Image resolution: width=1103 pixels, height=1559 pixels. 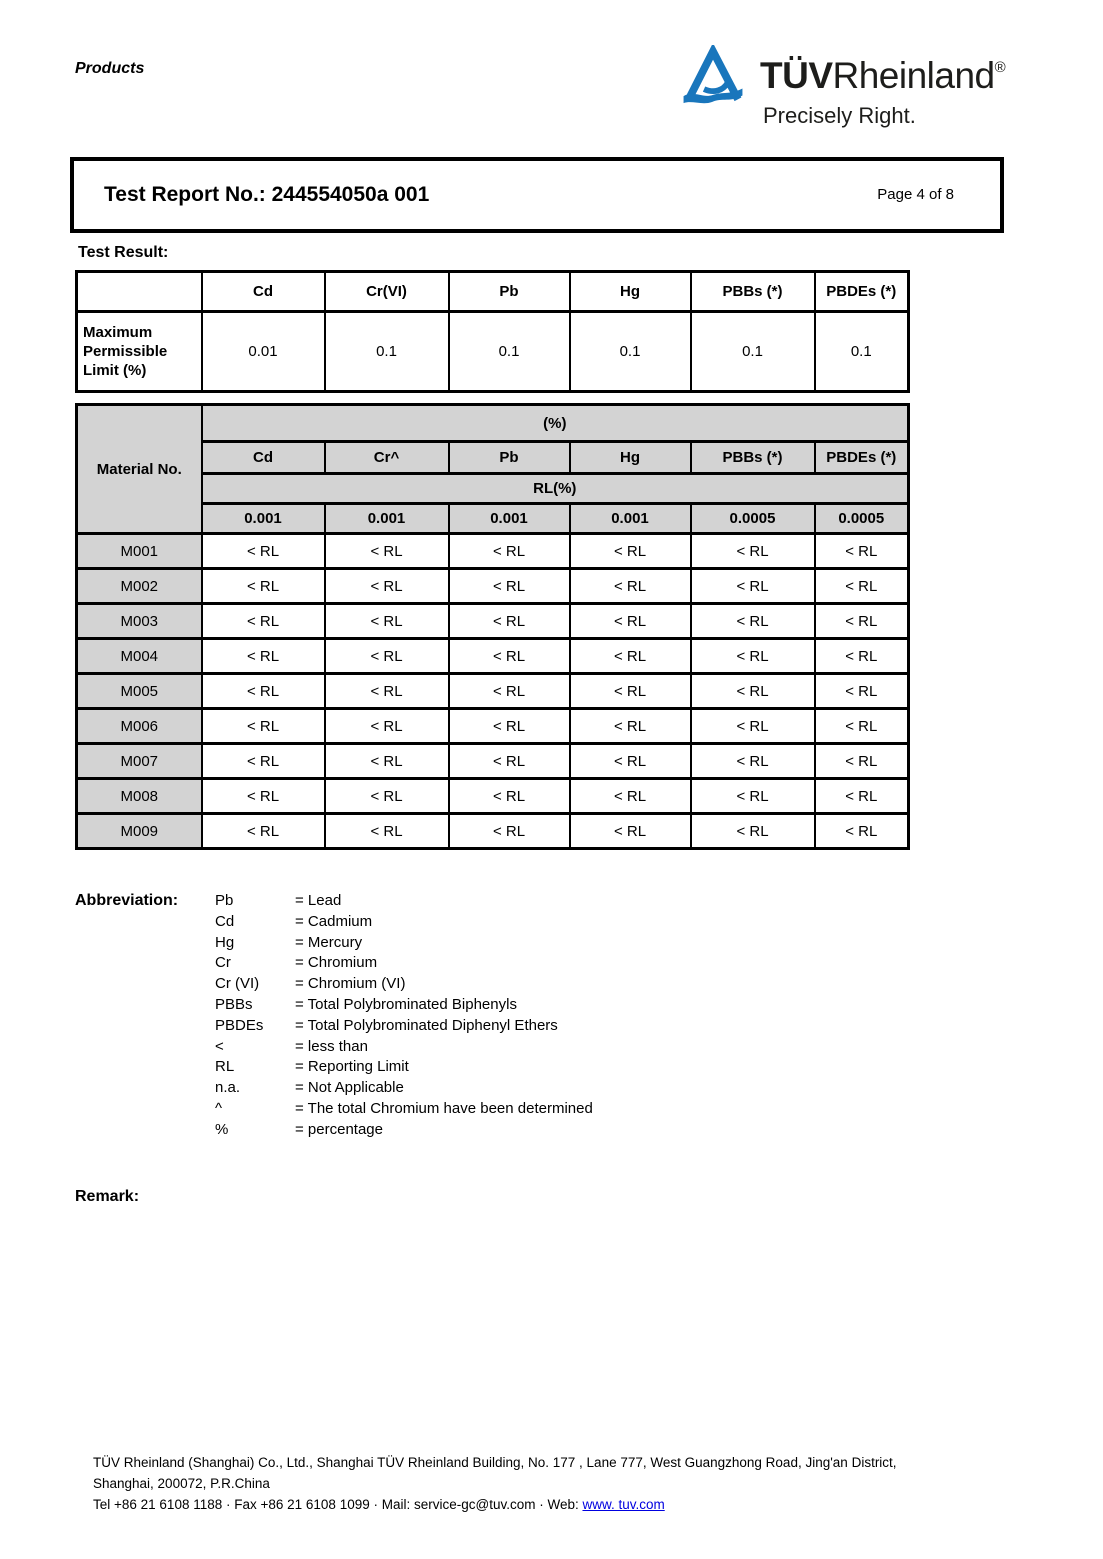 What do you see at coordinates (861, 457) in the screenshot?
I see `column-header: PBDEs (*)` at bounding box center [861, 457].